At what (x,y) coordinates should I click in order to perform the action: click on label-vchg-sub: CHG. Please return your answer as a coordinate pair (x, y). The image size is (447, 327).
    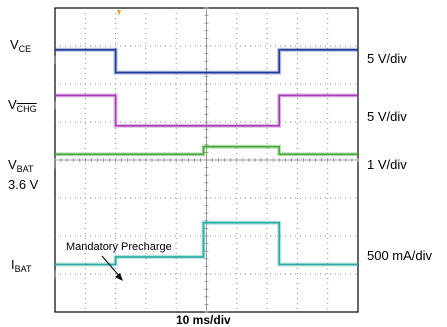
    Looking at the image, I should click on (26, 109).